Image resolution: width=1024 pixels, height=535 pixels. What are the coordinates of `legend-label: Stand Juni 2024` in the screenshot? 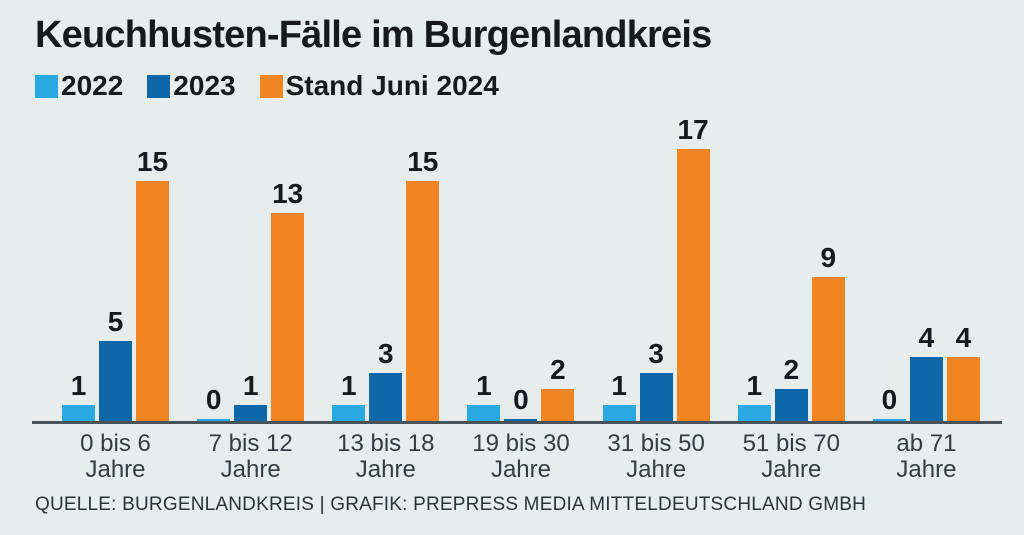 It's located at (392, 85).